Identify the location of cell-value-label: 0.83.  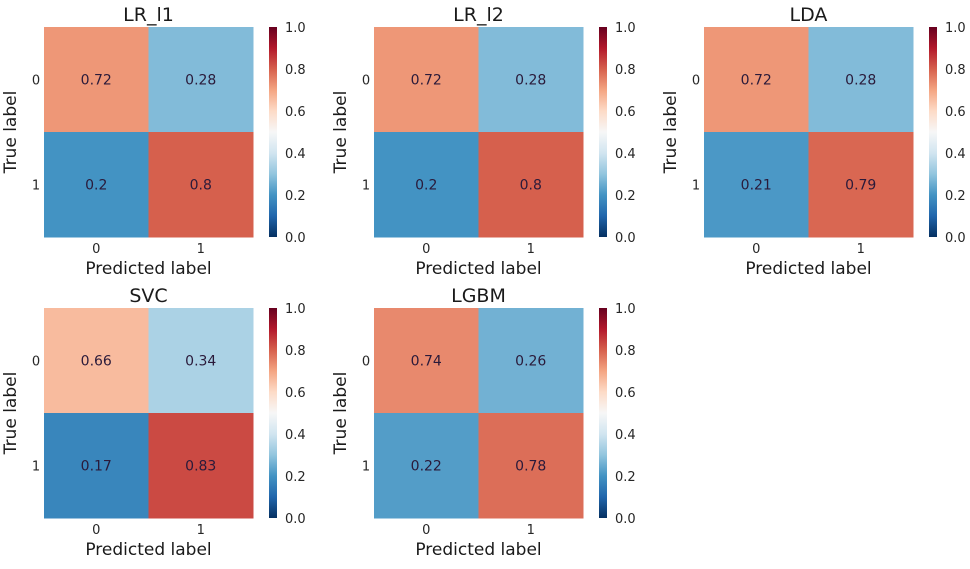
(200, 467).